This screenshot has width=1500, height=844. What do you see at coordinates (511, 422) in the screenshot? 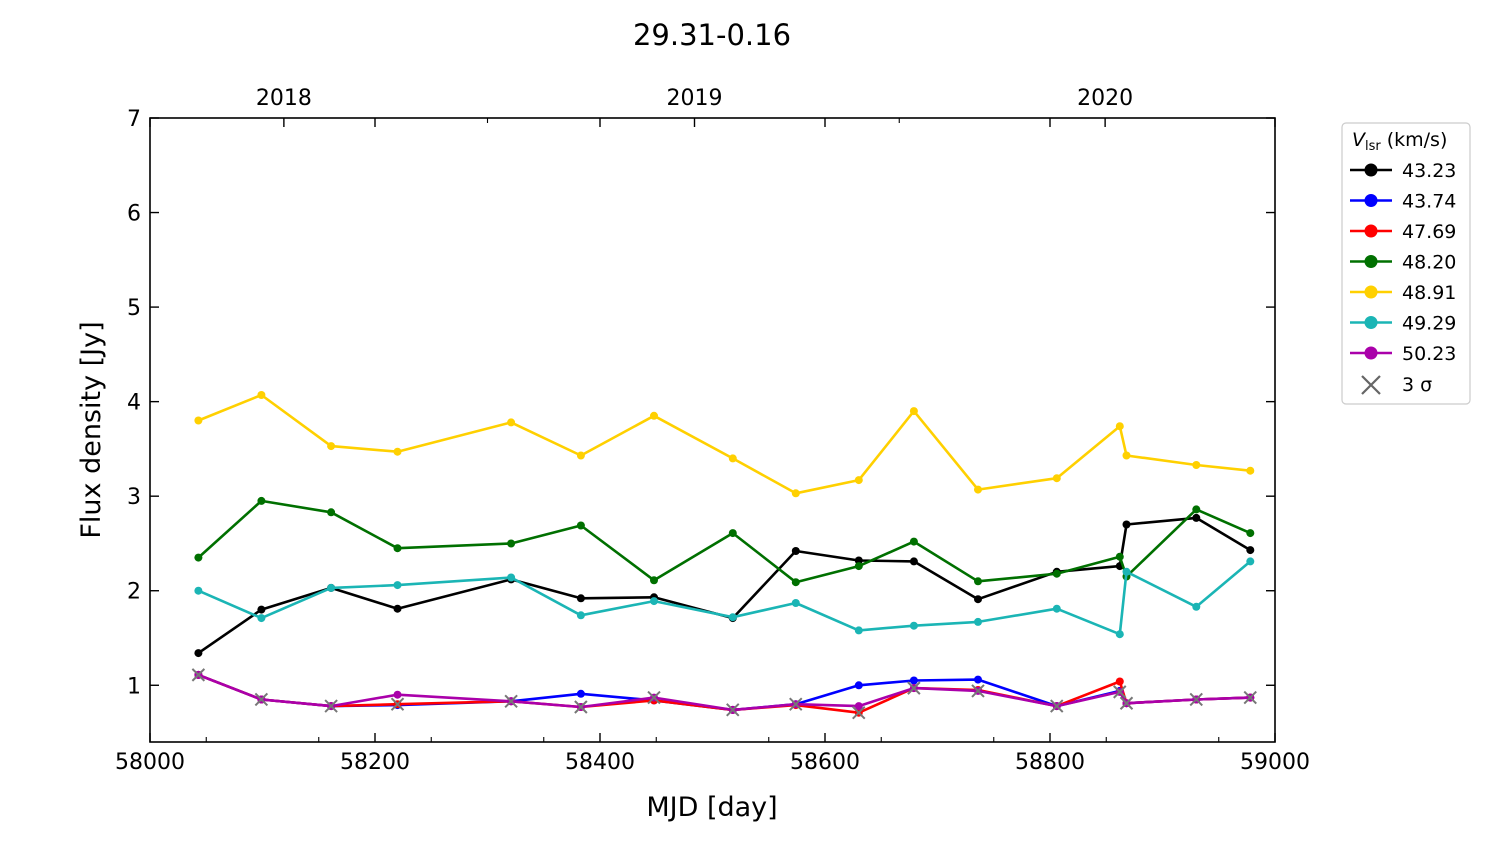
I see `data-point-48.91-4` at bounding box center [511, 422].